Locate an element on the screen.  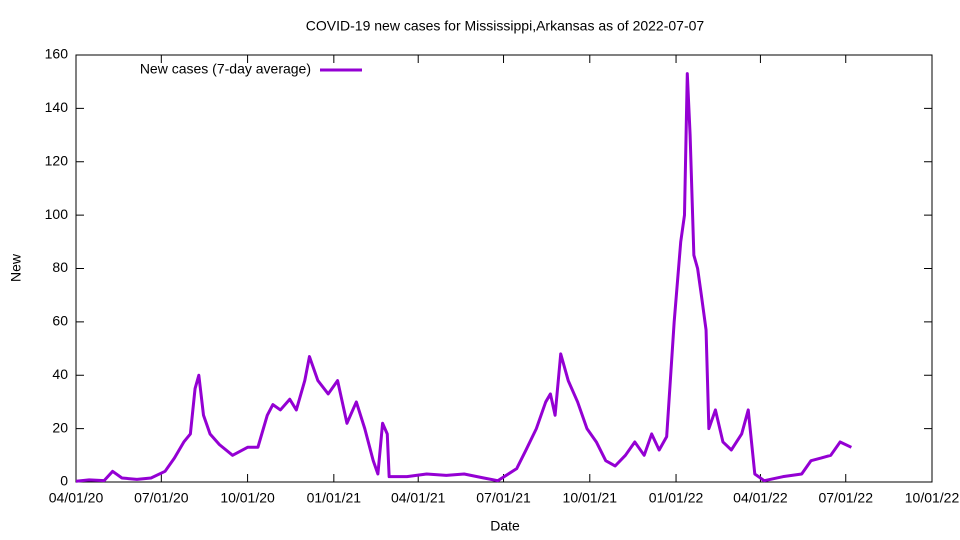
x-tick-label: 01/01/22 is located at coordinates (676, 498).